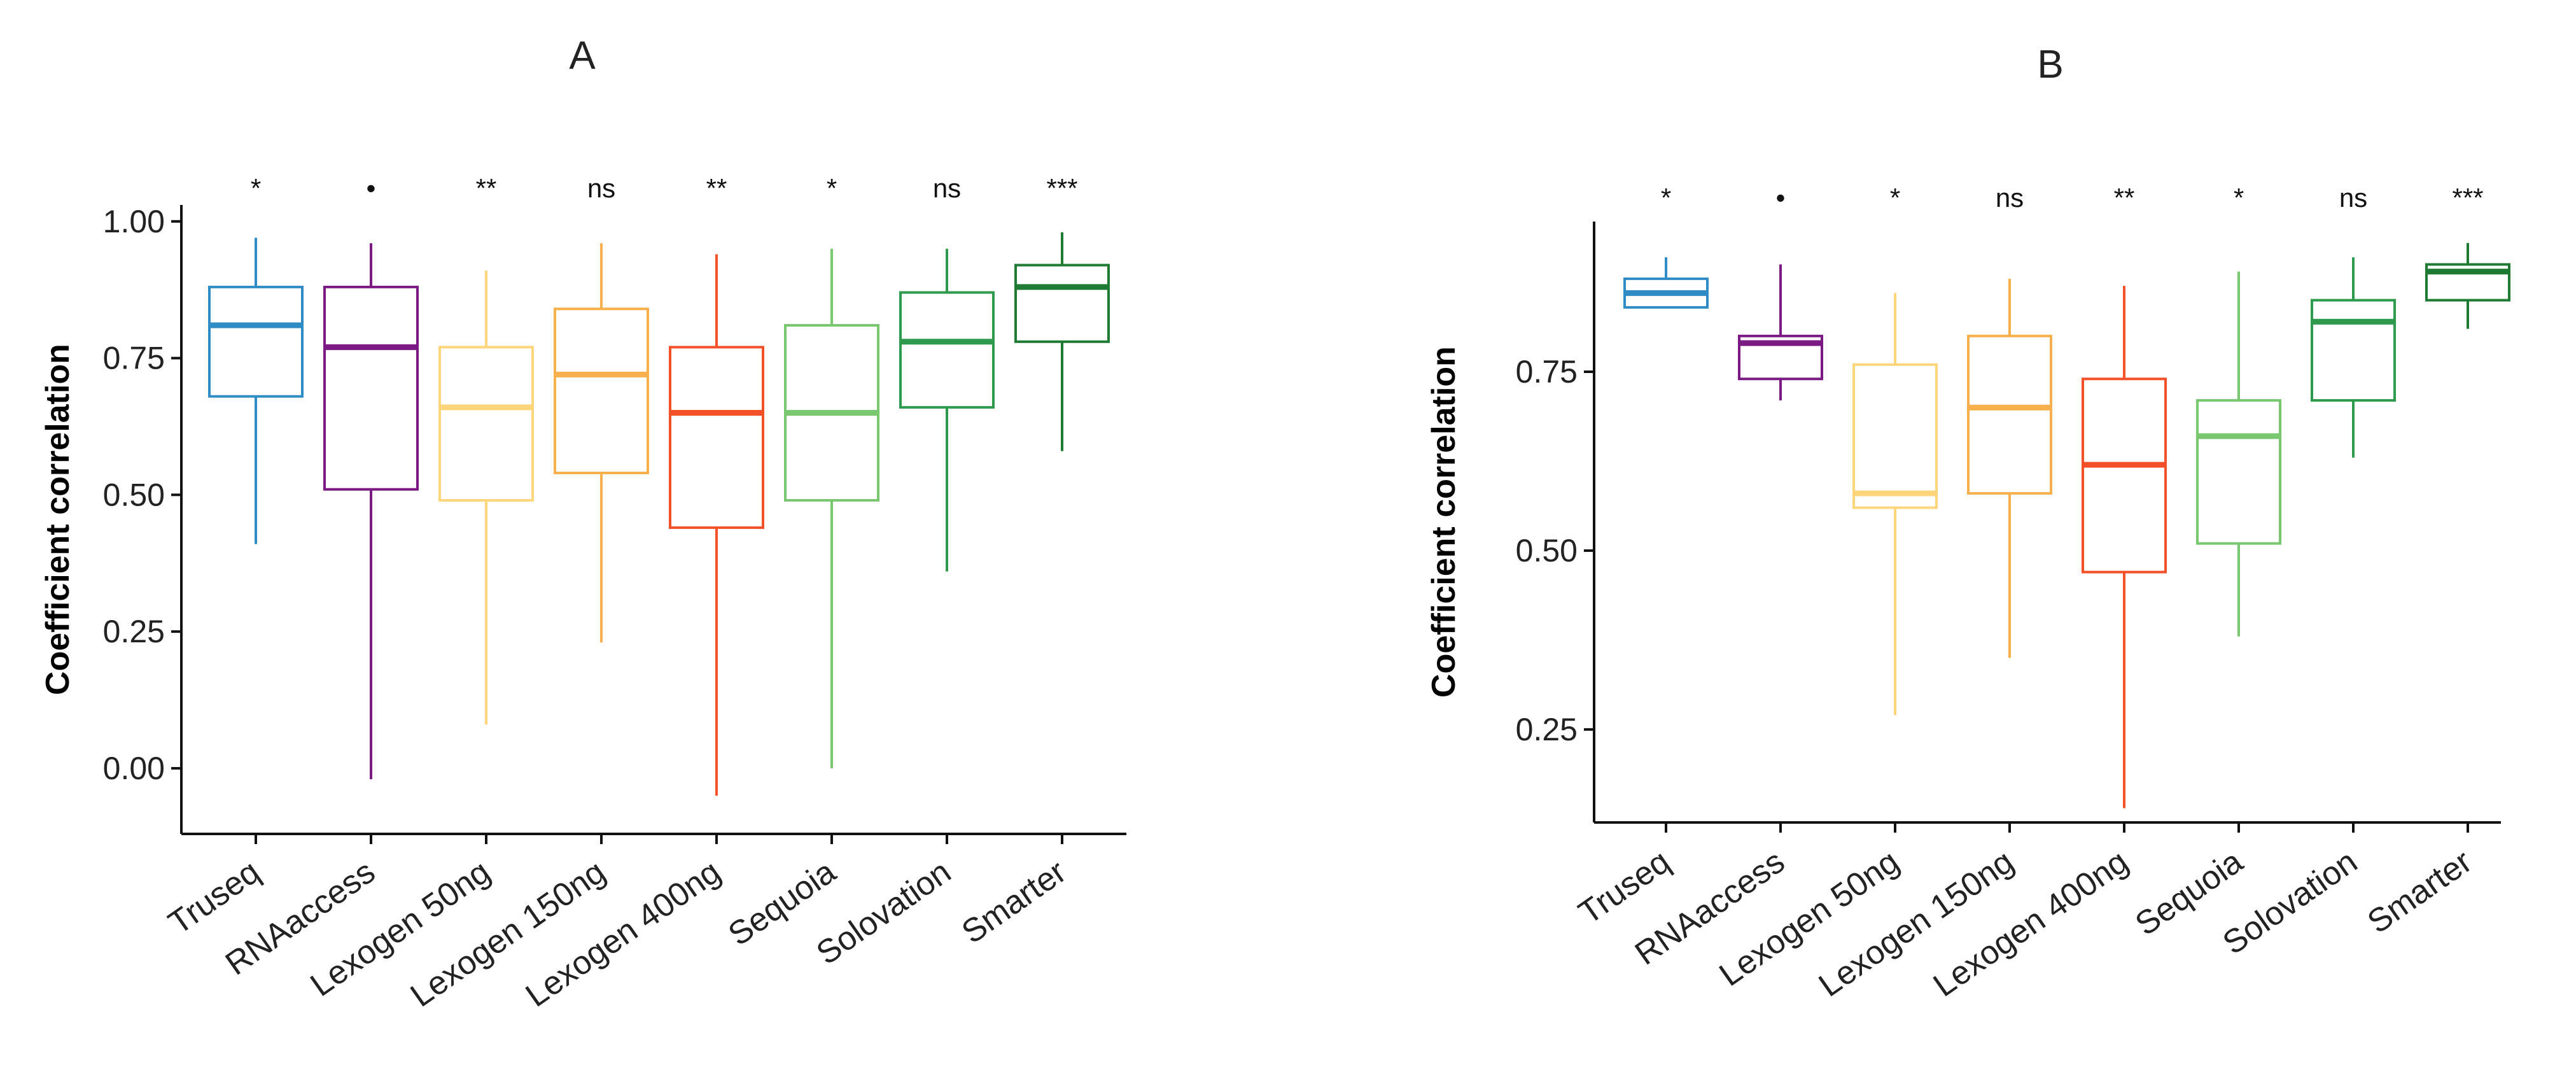 The height and width of the screenshot is (1072, 2576). What do you see at coordinates (134, 768) in the screenshot?
I see `y-tick-label: 0.00` at bounding box center [134, 768].